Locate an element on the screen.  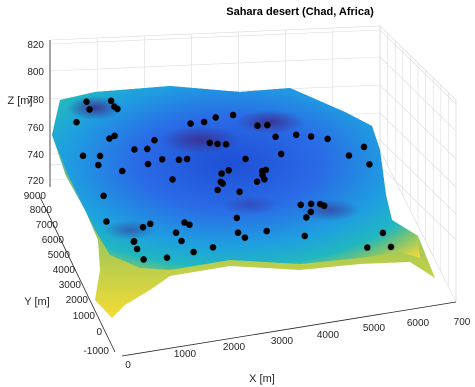
x-tick-label: 6000 is located at coordinates (418, 323).